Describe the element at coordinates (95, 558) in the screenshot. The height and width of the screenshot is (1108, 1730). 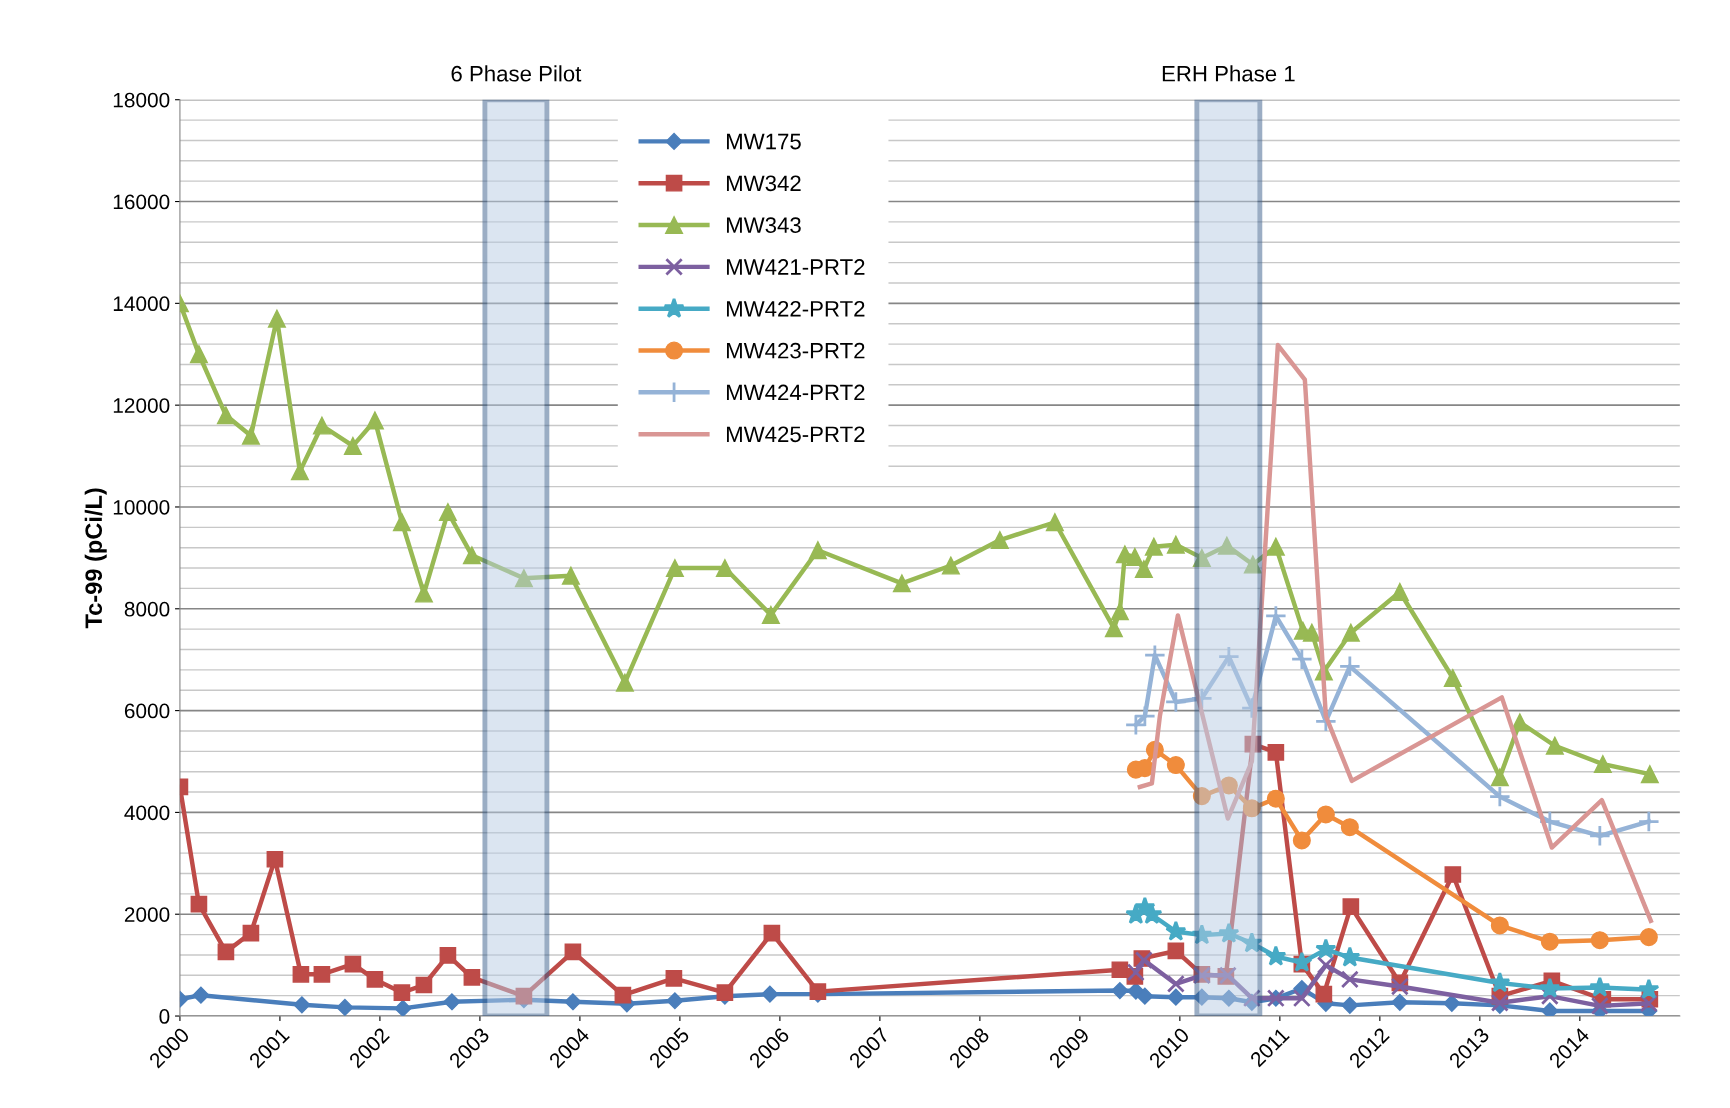
I see `y-axis-title: Tc-99 (pCi/L)` at that location.